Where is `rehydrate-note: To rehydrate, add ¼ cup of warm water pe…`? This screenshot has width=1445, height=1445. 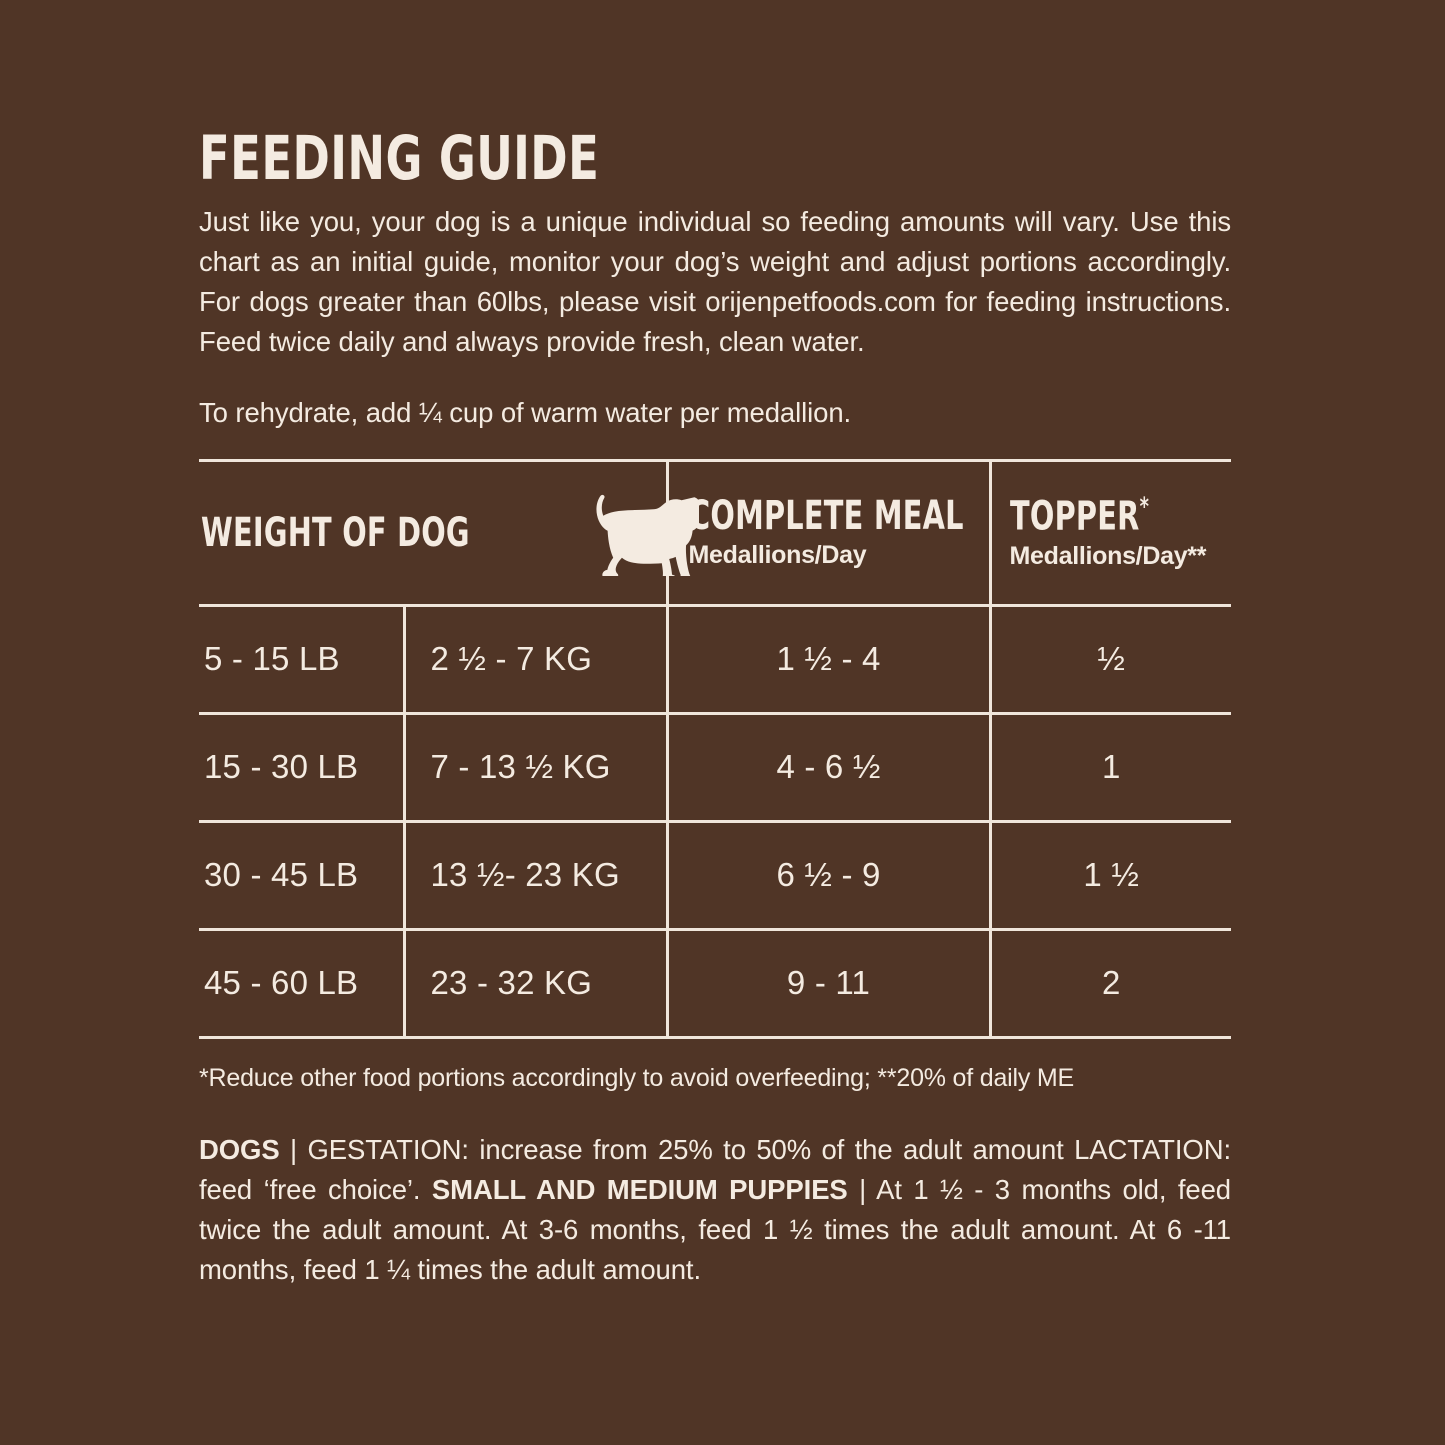 rehydrate-note: To rehydrate, add ¼ cup of warm water pe… is located at coordinates (525, 412).